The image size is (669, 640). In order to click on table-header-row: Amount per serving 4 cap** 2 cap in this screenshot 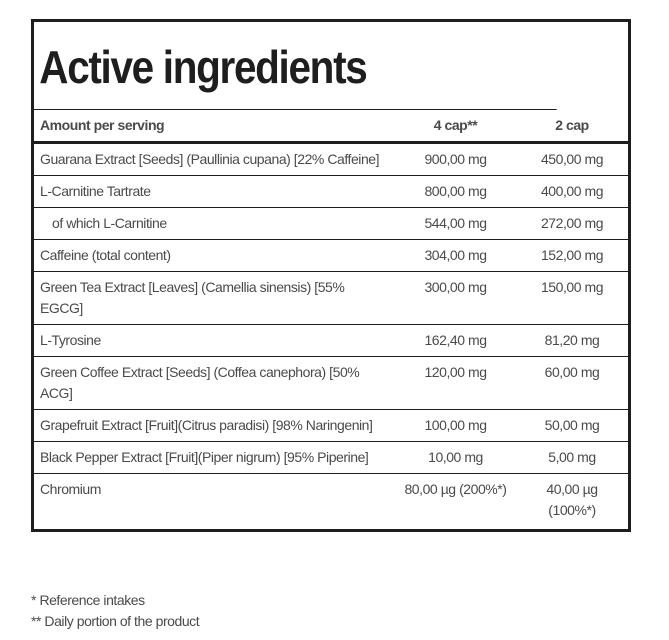, I will do `click(331, 127)`.